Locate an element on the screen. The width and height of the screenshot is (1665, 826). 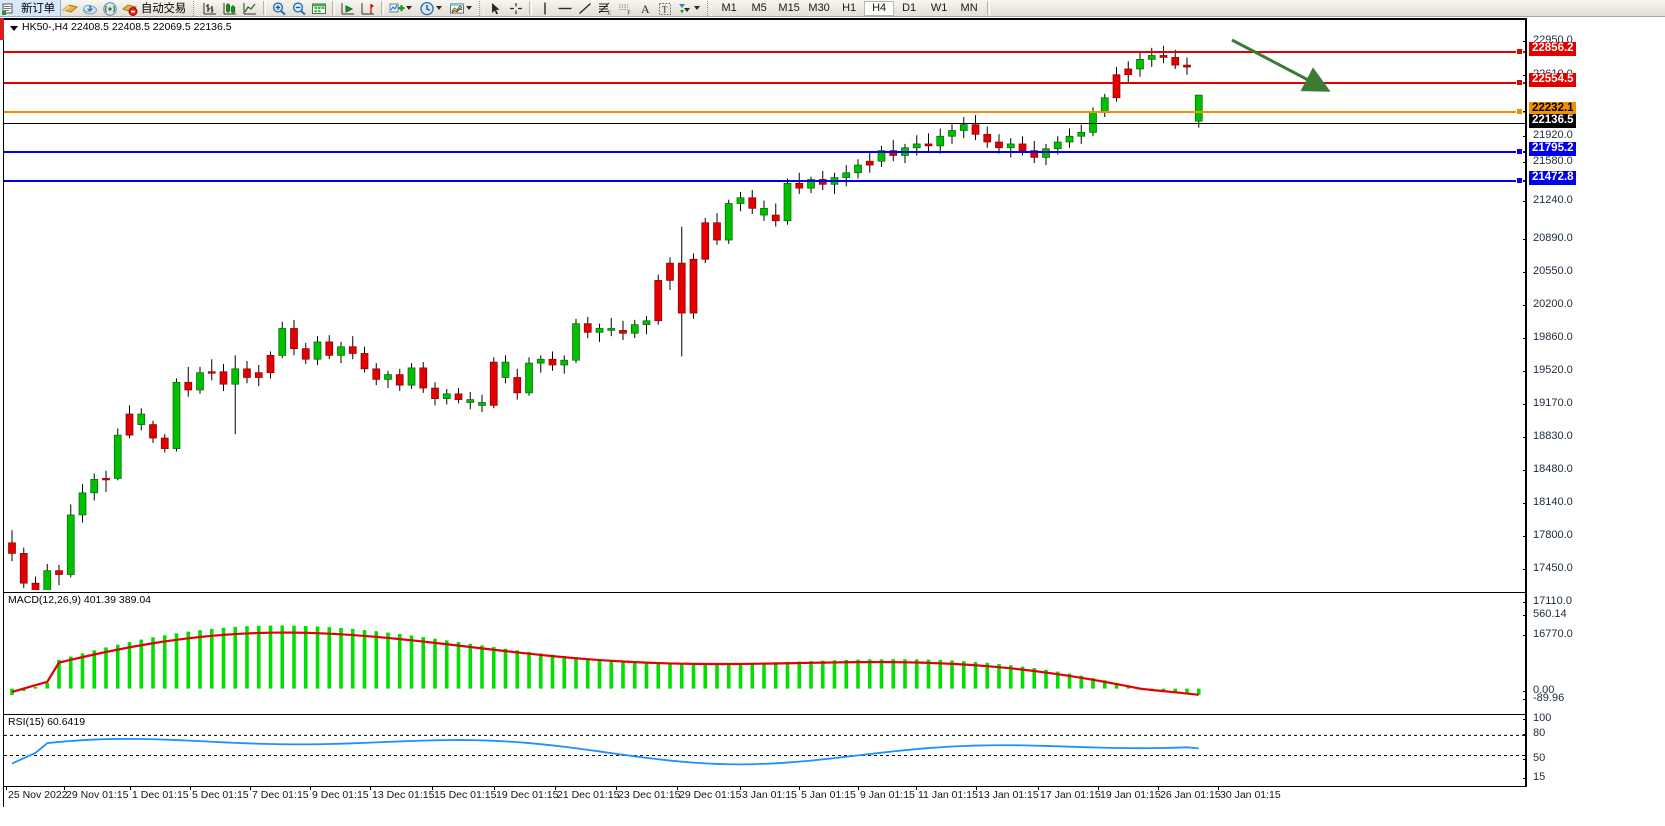
objects-dropdown-caret is located at coordinates (697, 8).